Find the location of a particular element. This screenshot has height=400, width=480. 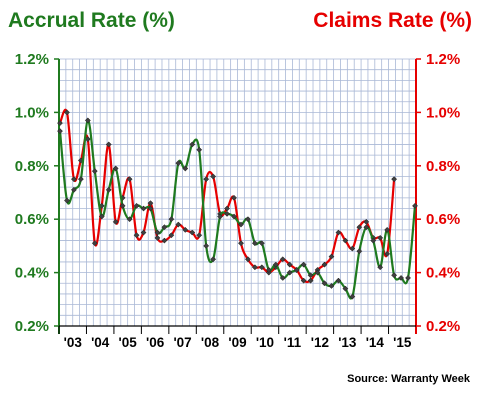

x-tick-label: '14 is located at coordinates (375, 342).